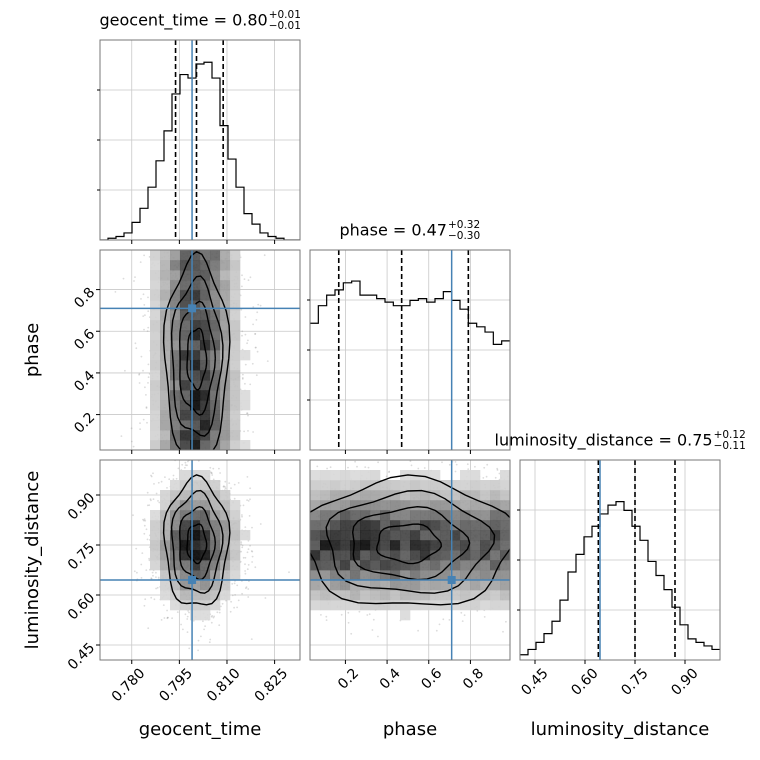  I want to click on truth-marker, so click(192, 580).